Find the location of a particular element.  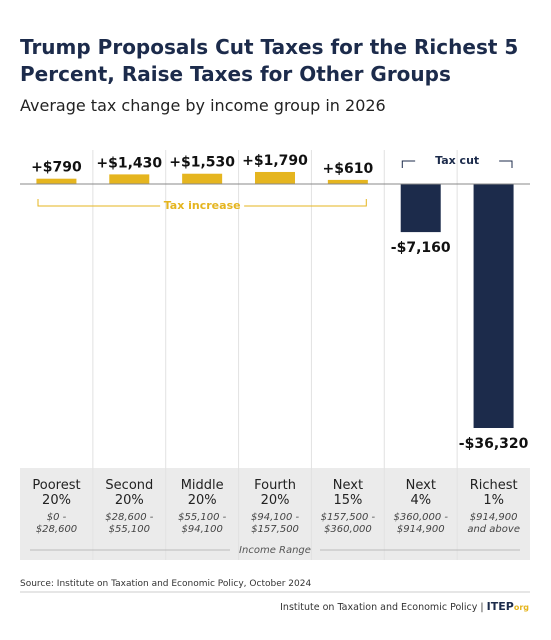

value-label: +$1,790 is located at coordinates (275, 161).